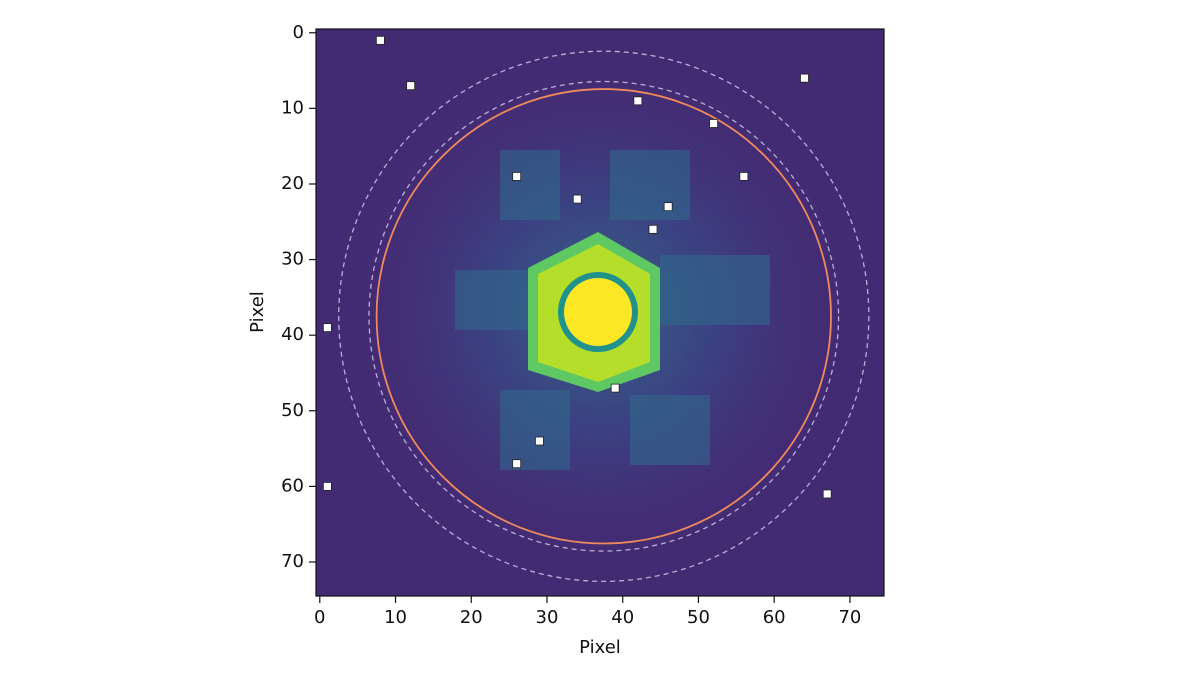 The height and width of the screenshot is (679, 1200). Describe the element at coordinates (471, 617) in the screenshot. I see `x-tick-label: 20` at that location.